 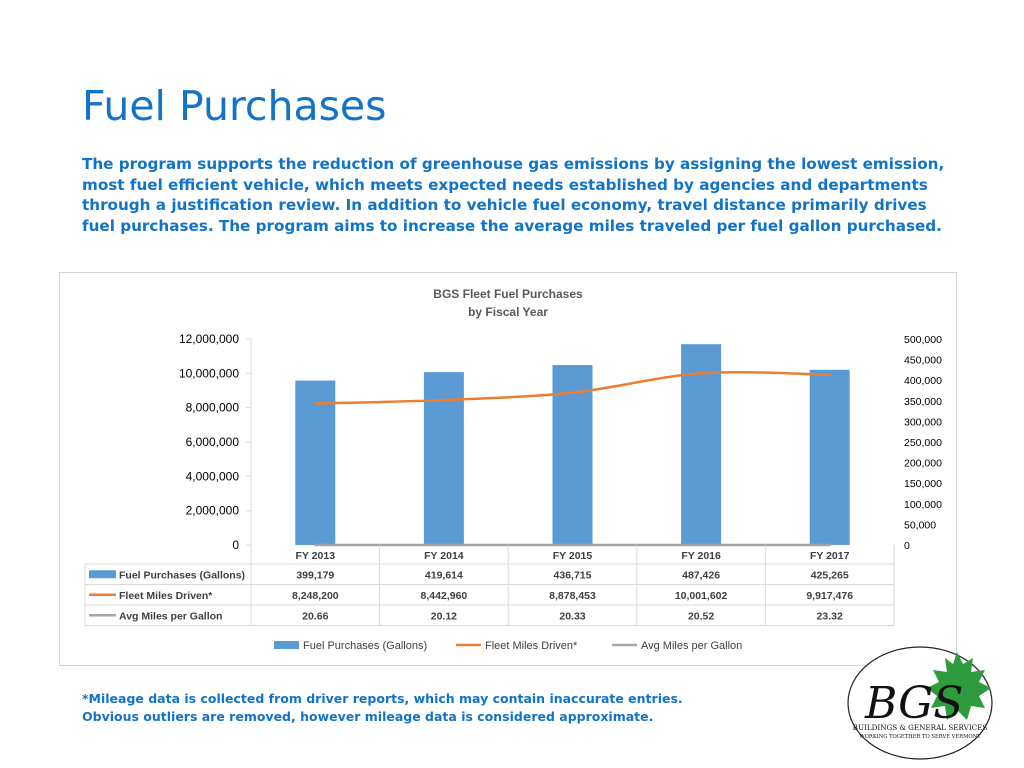 I want to click on left-axis-tick-label: 12,000,000, so click(x=209, y=339).